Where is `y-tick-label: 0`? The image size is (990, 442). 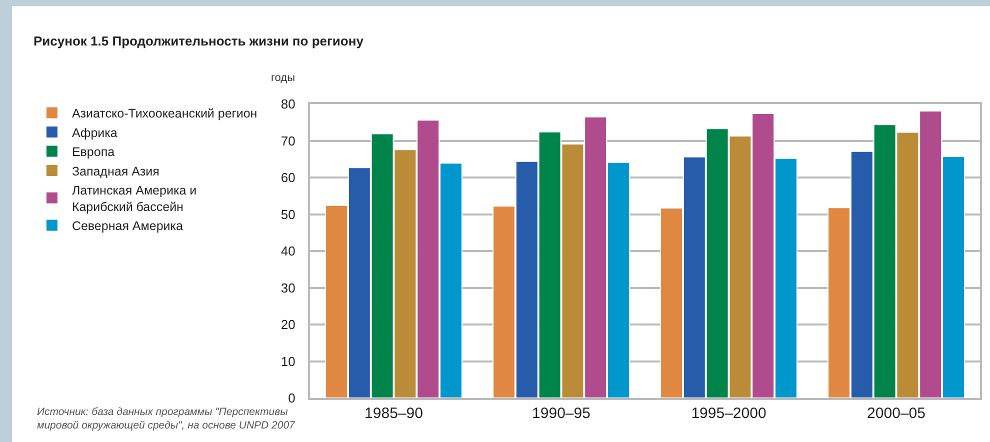
y-tick-label: 0 is located at coordinates (292, 398).